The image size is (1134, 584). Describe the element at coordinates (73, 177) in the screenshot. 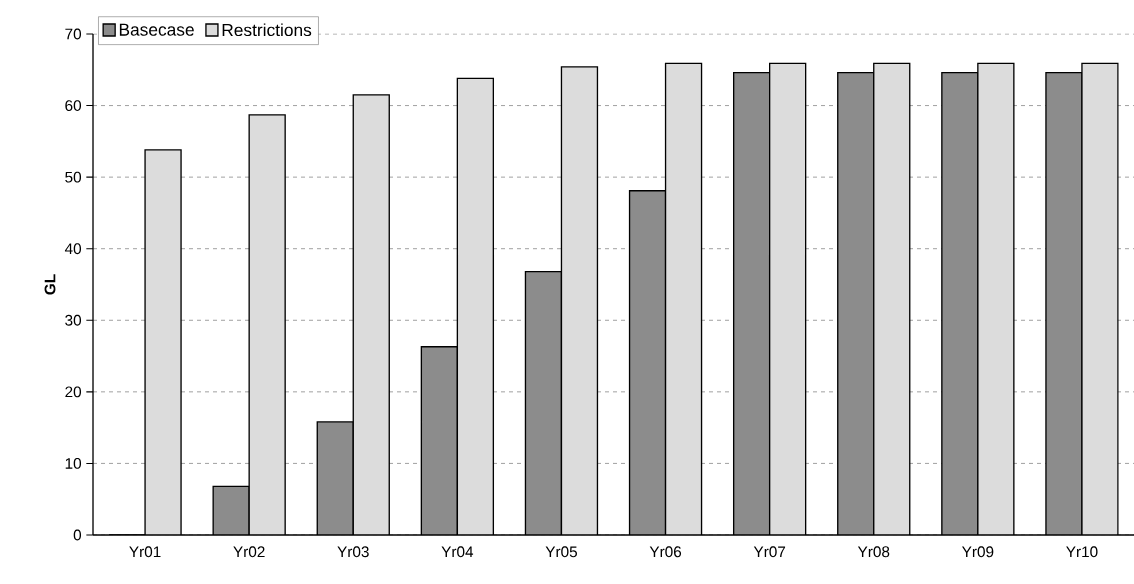

I see `y-tick-label: 50` at that location.